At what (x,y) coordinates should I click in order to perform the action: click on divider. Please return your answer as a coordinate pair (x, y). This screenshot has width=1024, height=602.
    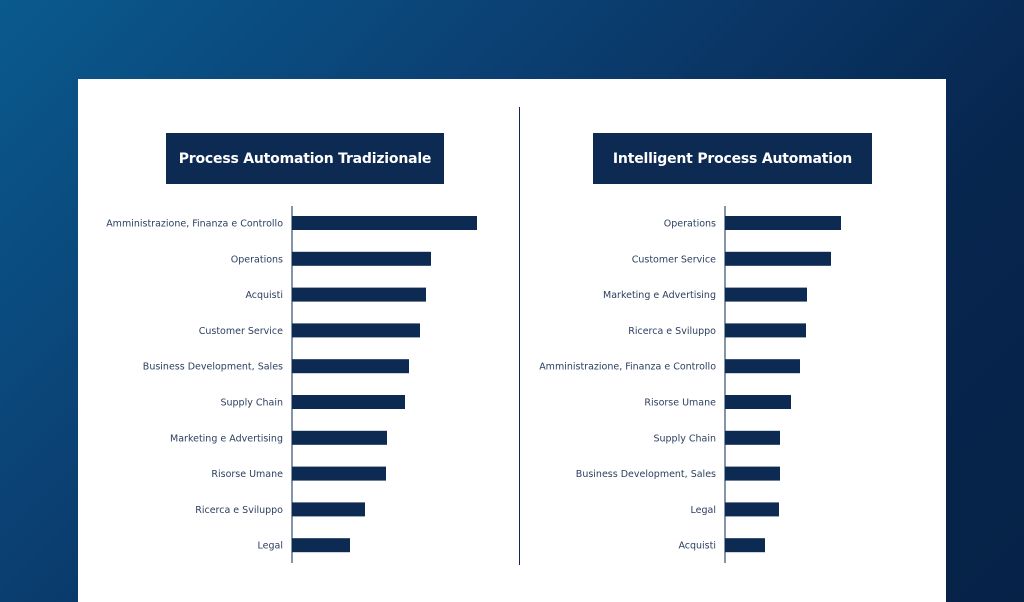
    Looking at the image, I should click on (519, 336).